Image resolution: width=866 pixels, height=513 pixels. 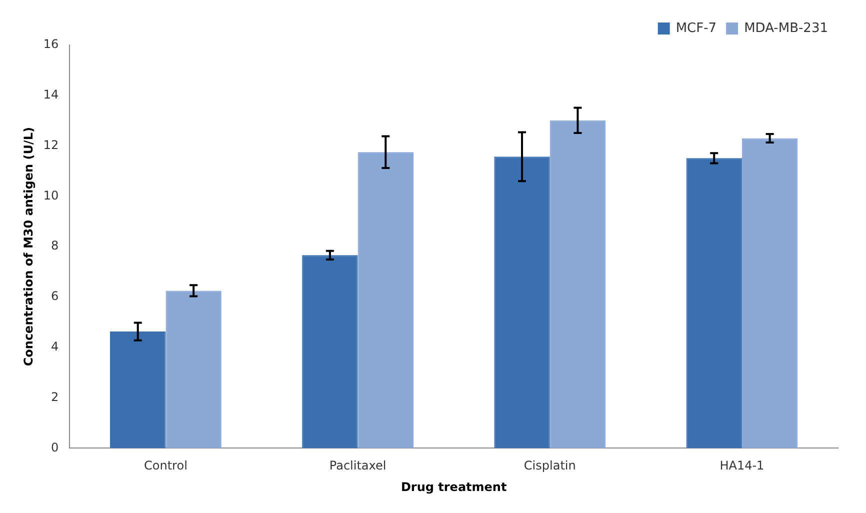 I want to click on y-axis-title: Concentration of M30 antigen (U/L), so click(x=28, y=246).